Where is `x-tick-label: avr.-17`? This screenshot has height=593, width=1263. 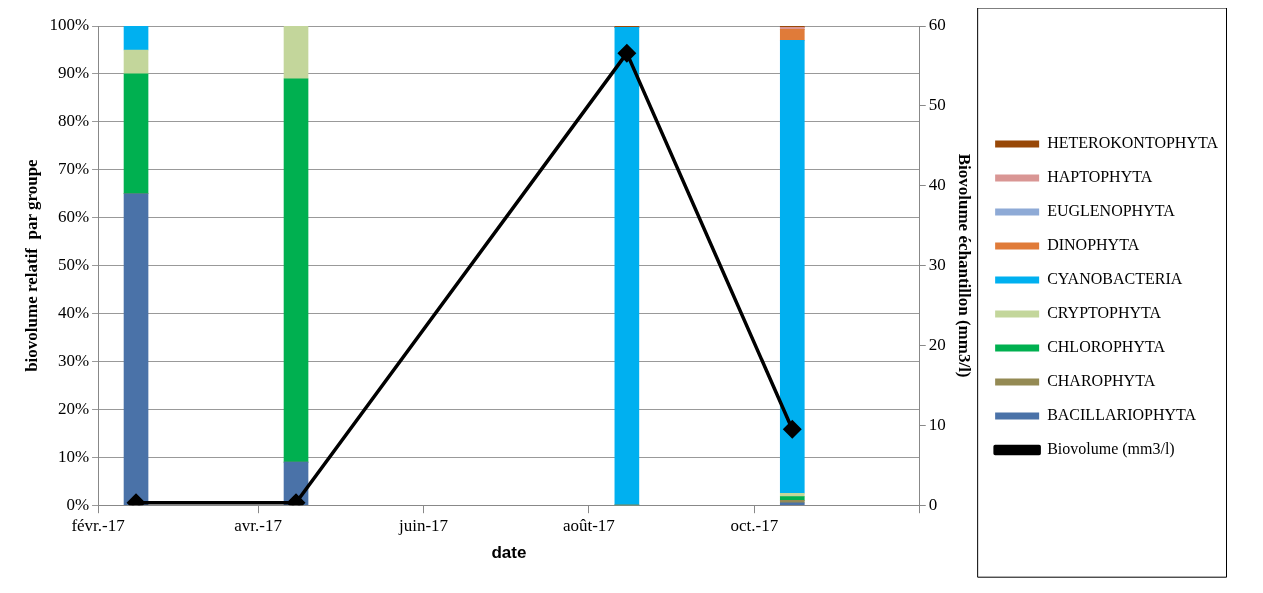 x-tick-label: avr.-17 is located at coordinates (258, 525).